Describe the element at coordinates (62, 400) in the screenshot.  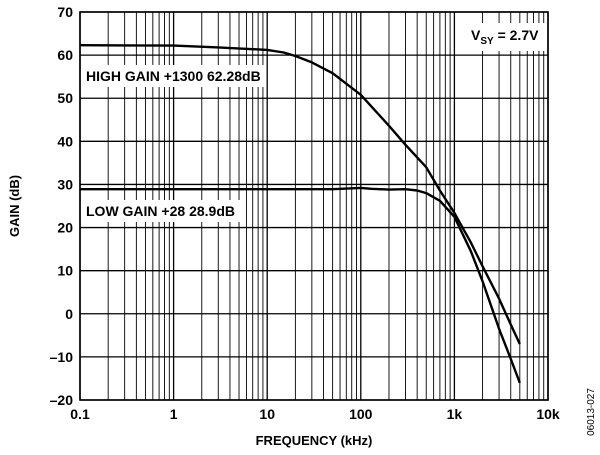
I see `y-tick-label: –20` at that location.